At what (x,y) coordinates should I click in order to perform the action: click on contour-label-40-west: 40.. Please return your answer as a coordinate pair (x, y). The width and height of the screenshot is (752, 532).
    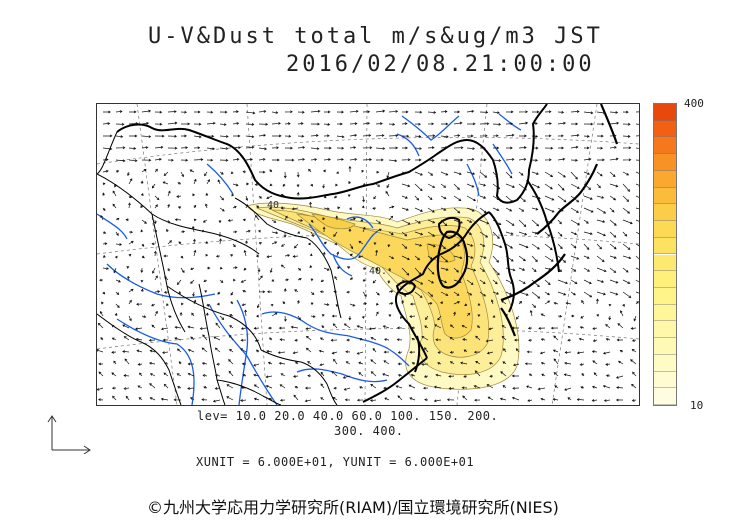
    Looking at the image, I should click on (276, 205).